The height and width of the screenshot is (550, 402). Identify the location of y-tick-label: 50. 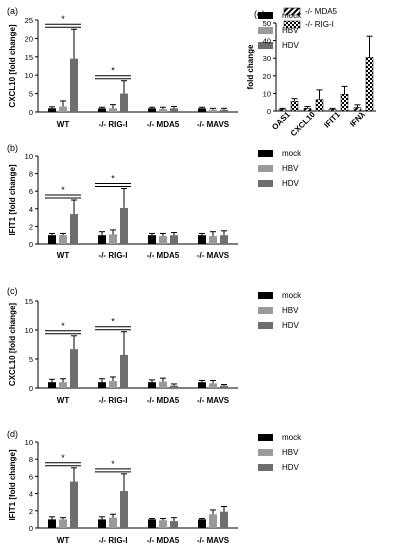
(267, 23).